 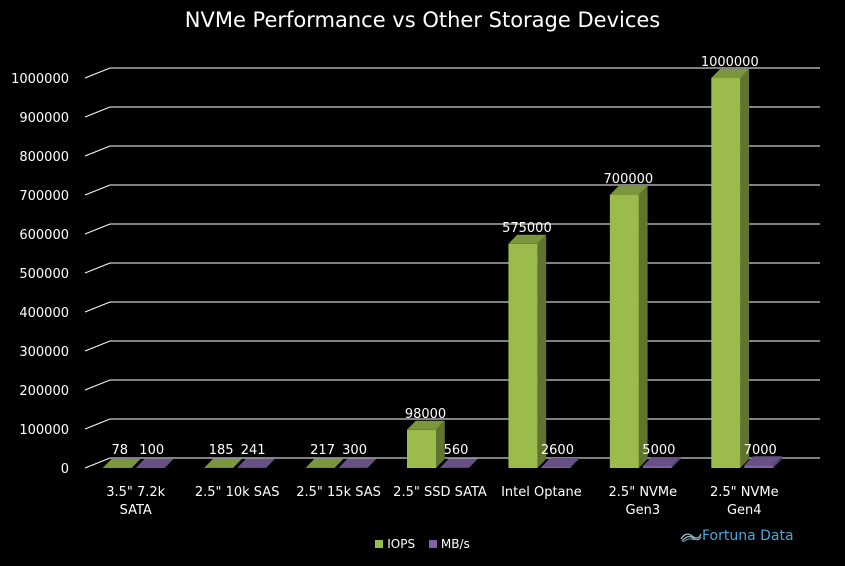 What do you see at coordinates (748, 536) in the screenshot?
I see `brand-name: Fortuna Data` at bounding box center [748, 536].